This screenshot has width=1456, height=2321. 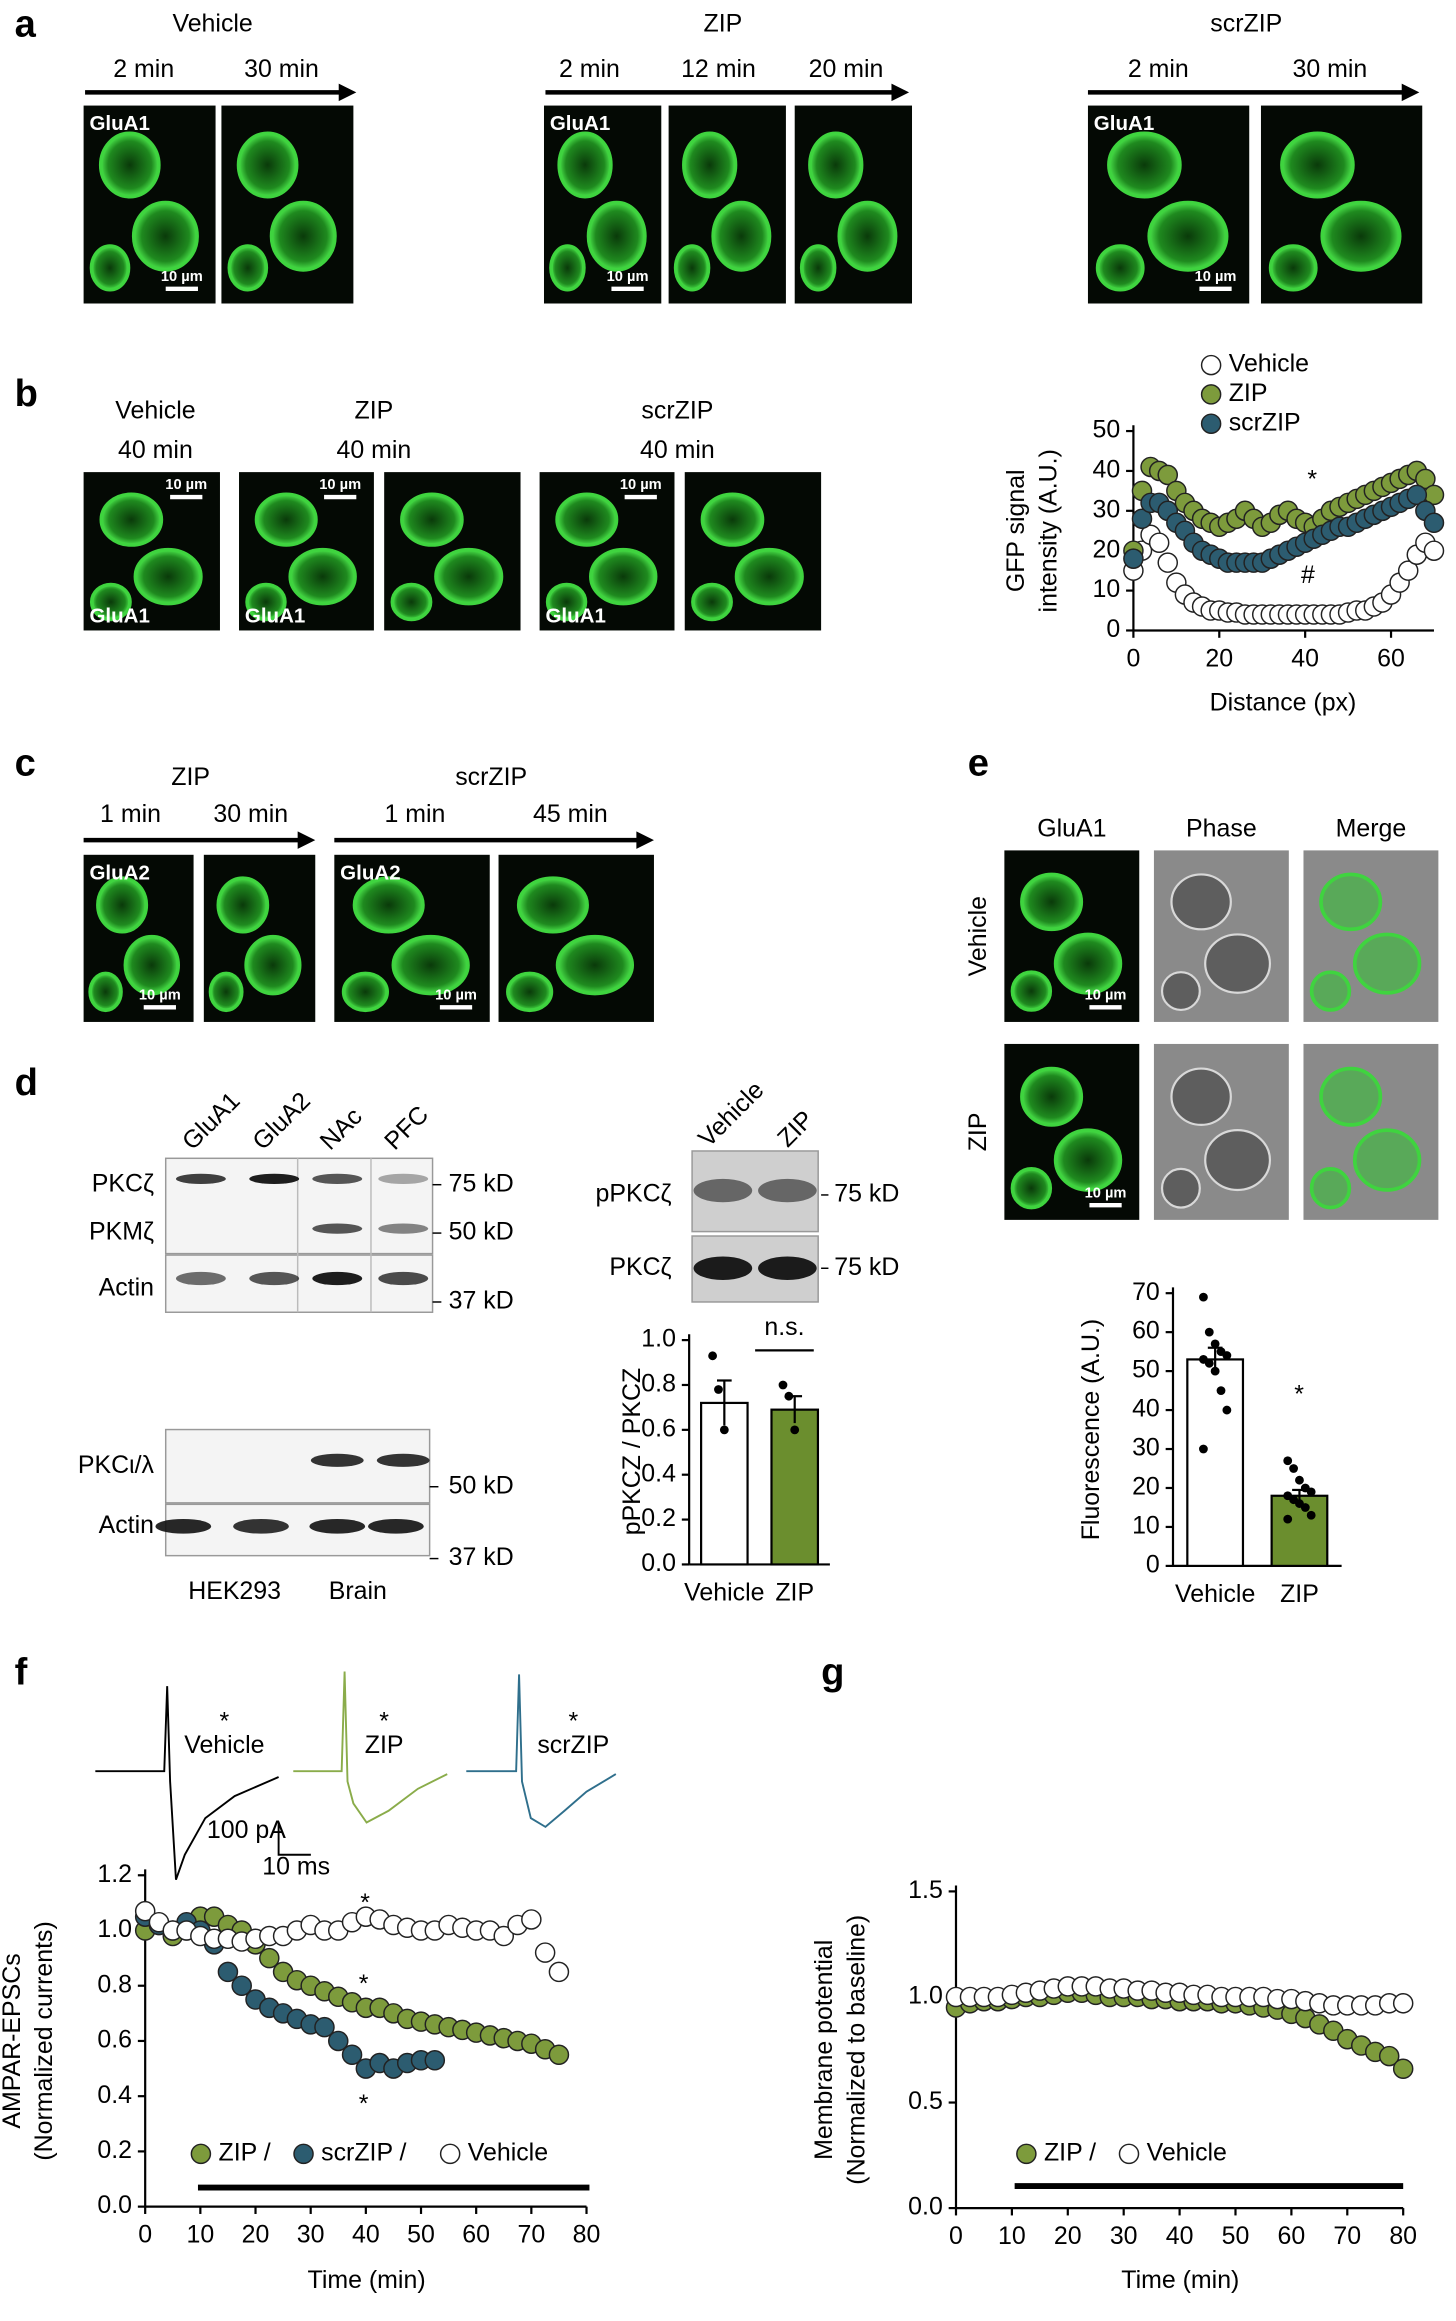 What do you see at coordinates (114, 1874) in the screenshot?
I see `y-tick-label: 1.2` at bounding box center [114, 1874].